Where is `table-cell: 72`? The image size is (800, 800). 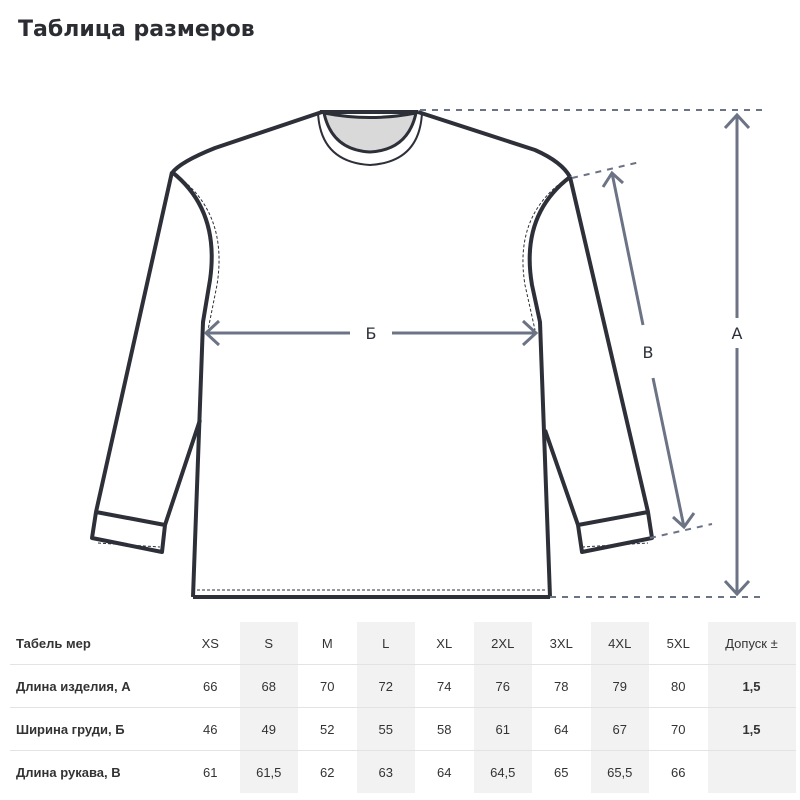 table-cell: 72 is located at coordinates (385, 686).